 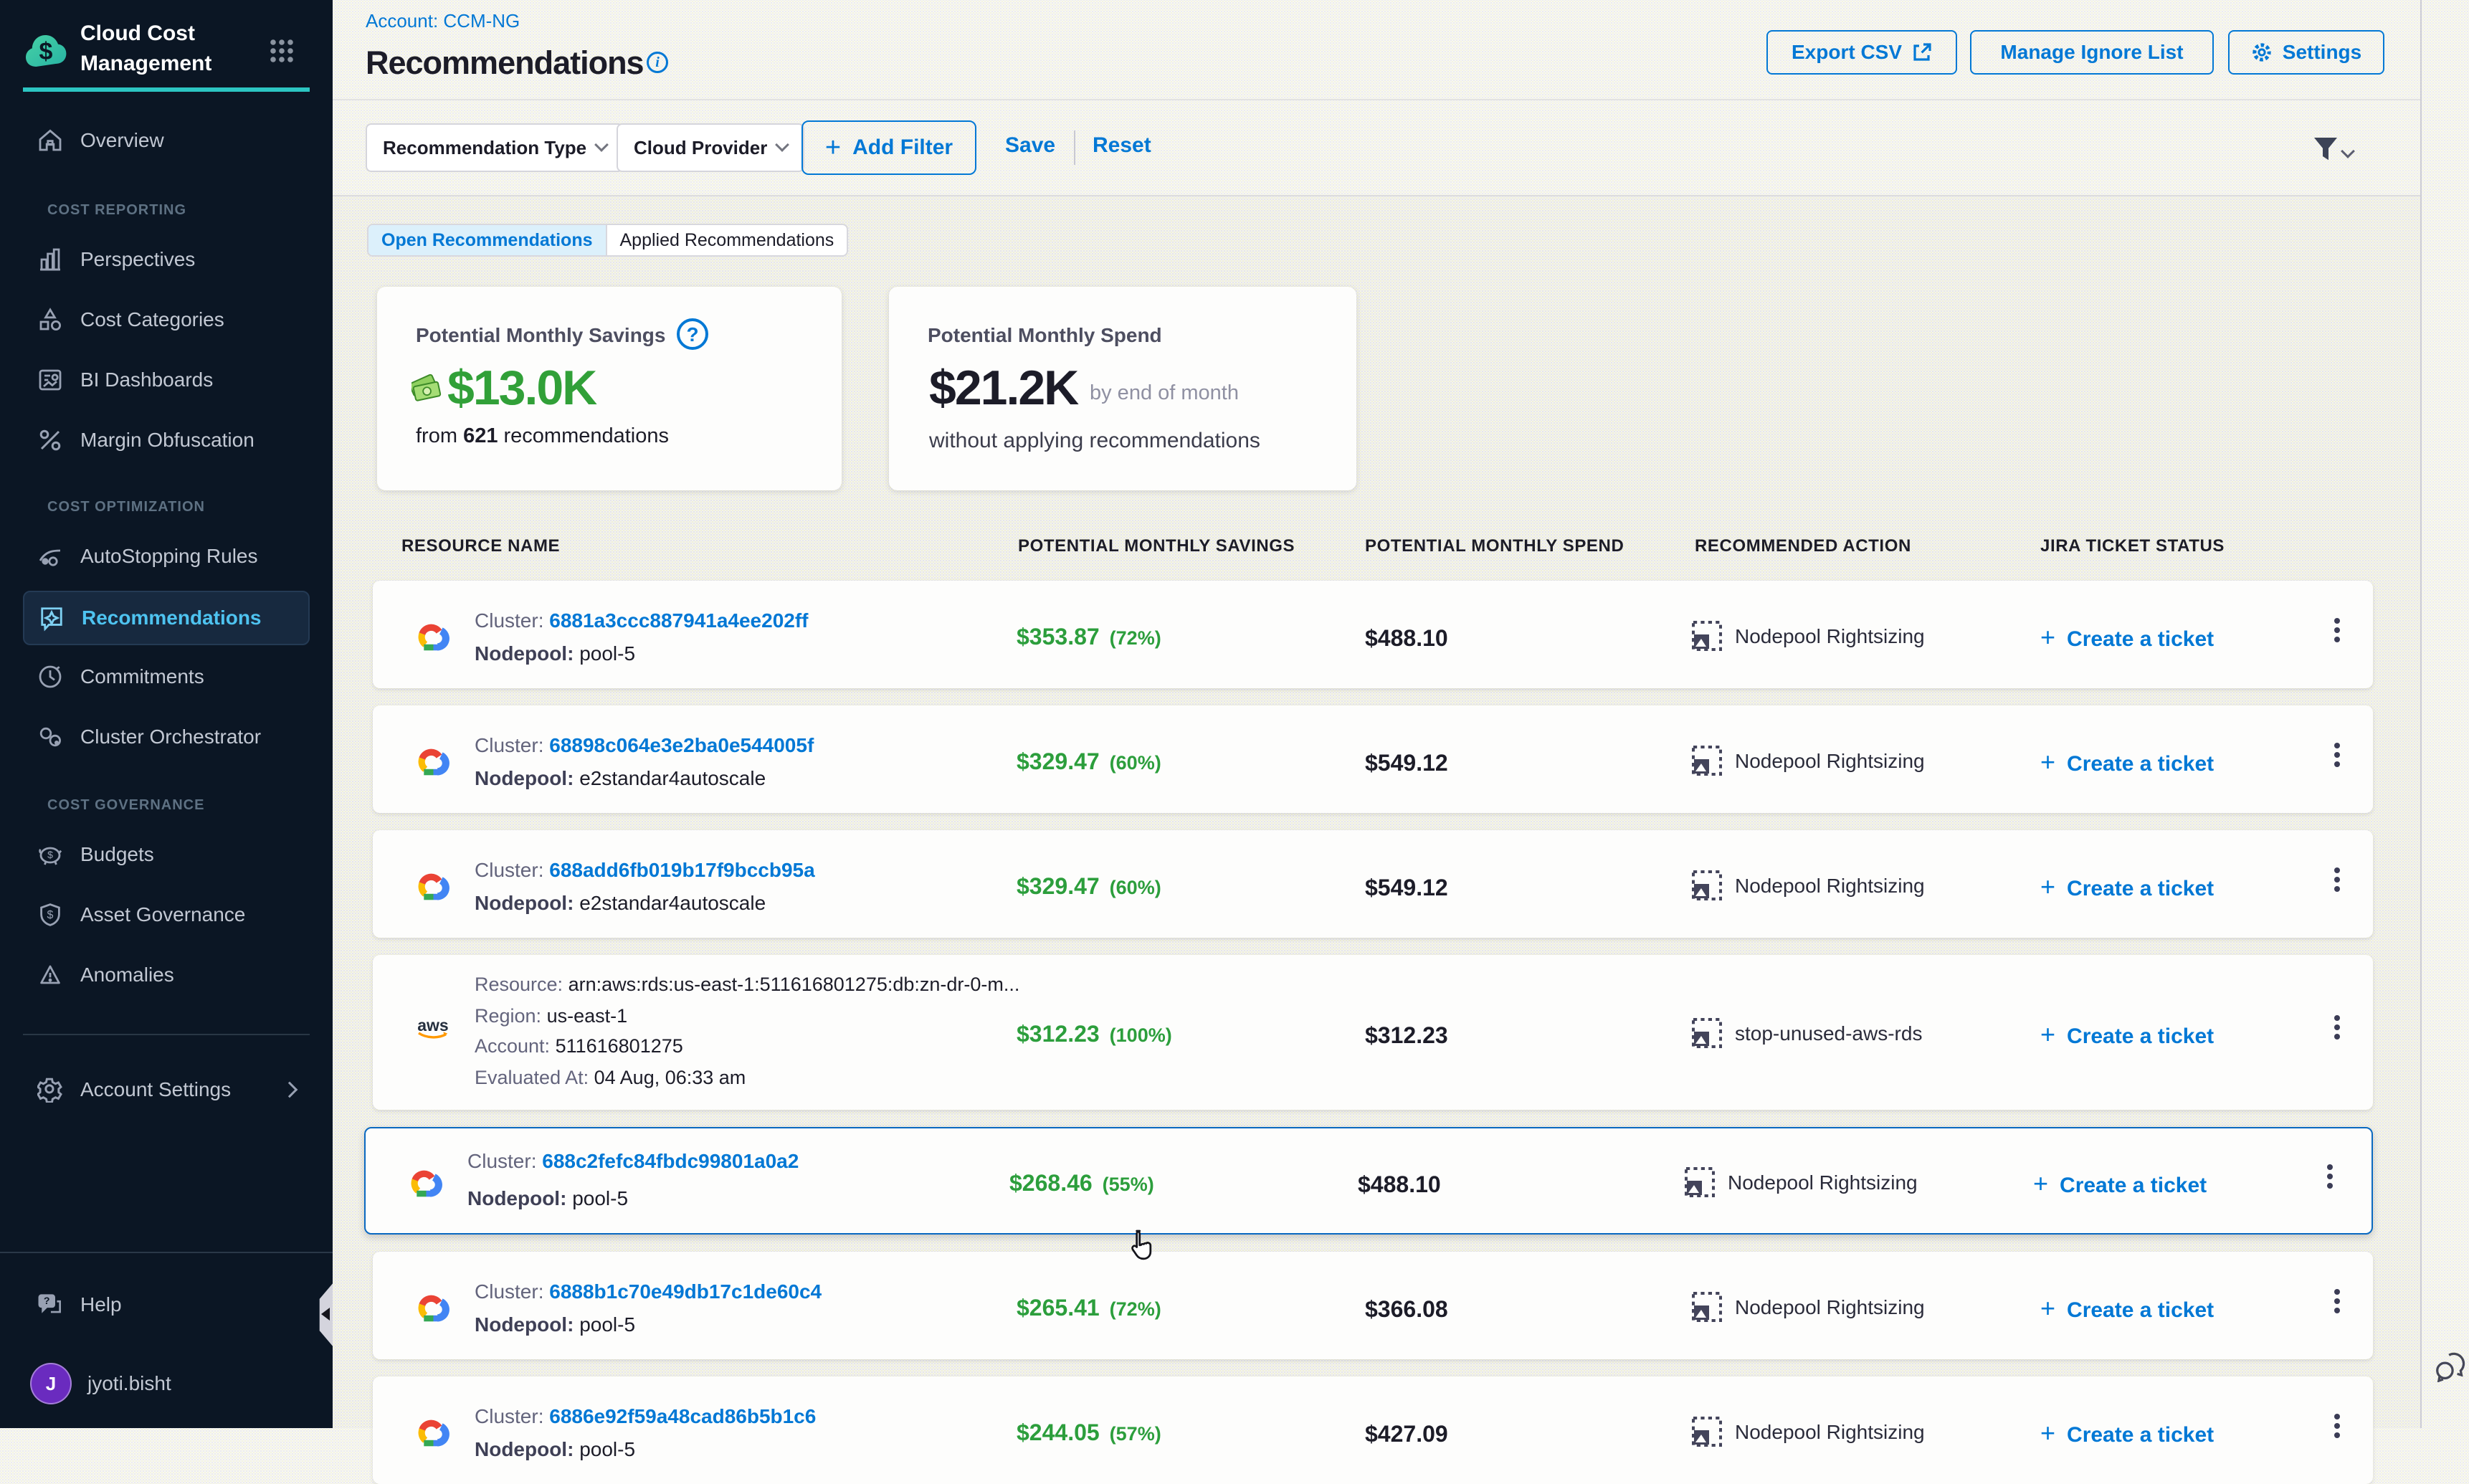 I want to click on svg-text: aws, so click(x=432, y=1026).